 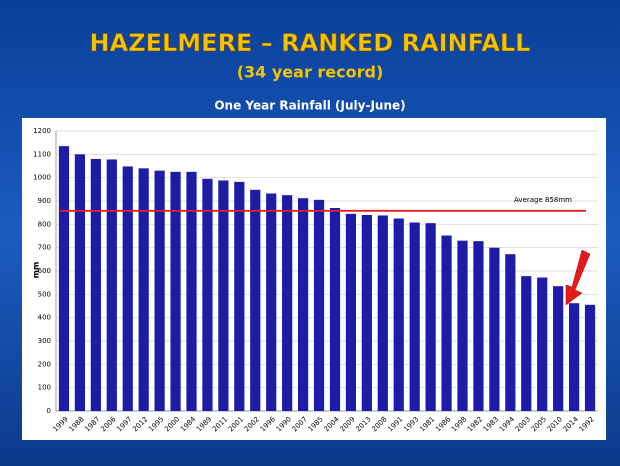 I want to click on slide-title: HAZELMERE – RANKED RAINFALL, so click(x=310, y=43).